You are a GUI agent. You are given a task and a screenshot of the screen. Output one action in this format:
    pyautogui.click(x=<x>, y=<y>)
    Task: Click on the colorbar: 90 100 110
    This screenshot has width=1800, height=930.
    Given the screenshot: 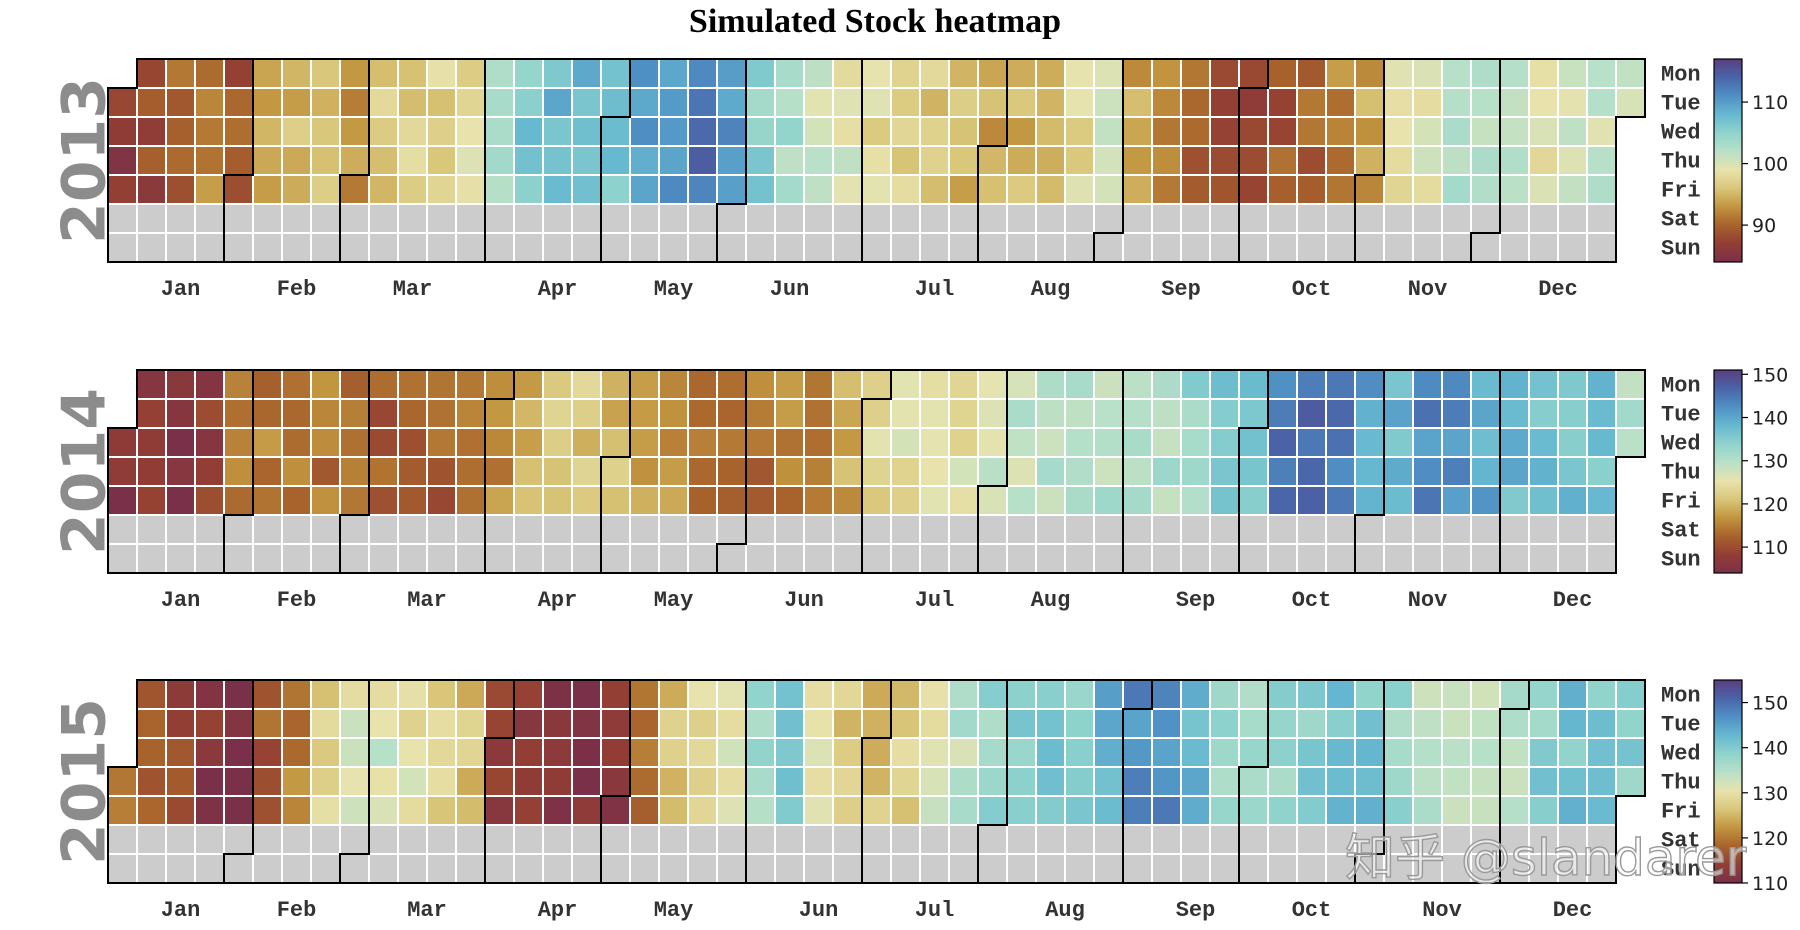 What is the action you would take?
    pyautogui.click(x=1750, y=160)
    